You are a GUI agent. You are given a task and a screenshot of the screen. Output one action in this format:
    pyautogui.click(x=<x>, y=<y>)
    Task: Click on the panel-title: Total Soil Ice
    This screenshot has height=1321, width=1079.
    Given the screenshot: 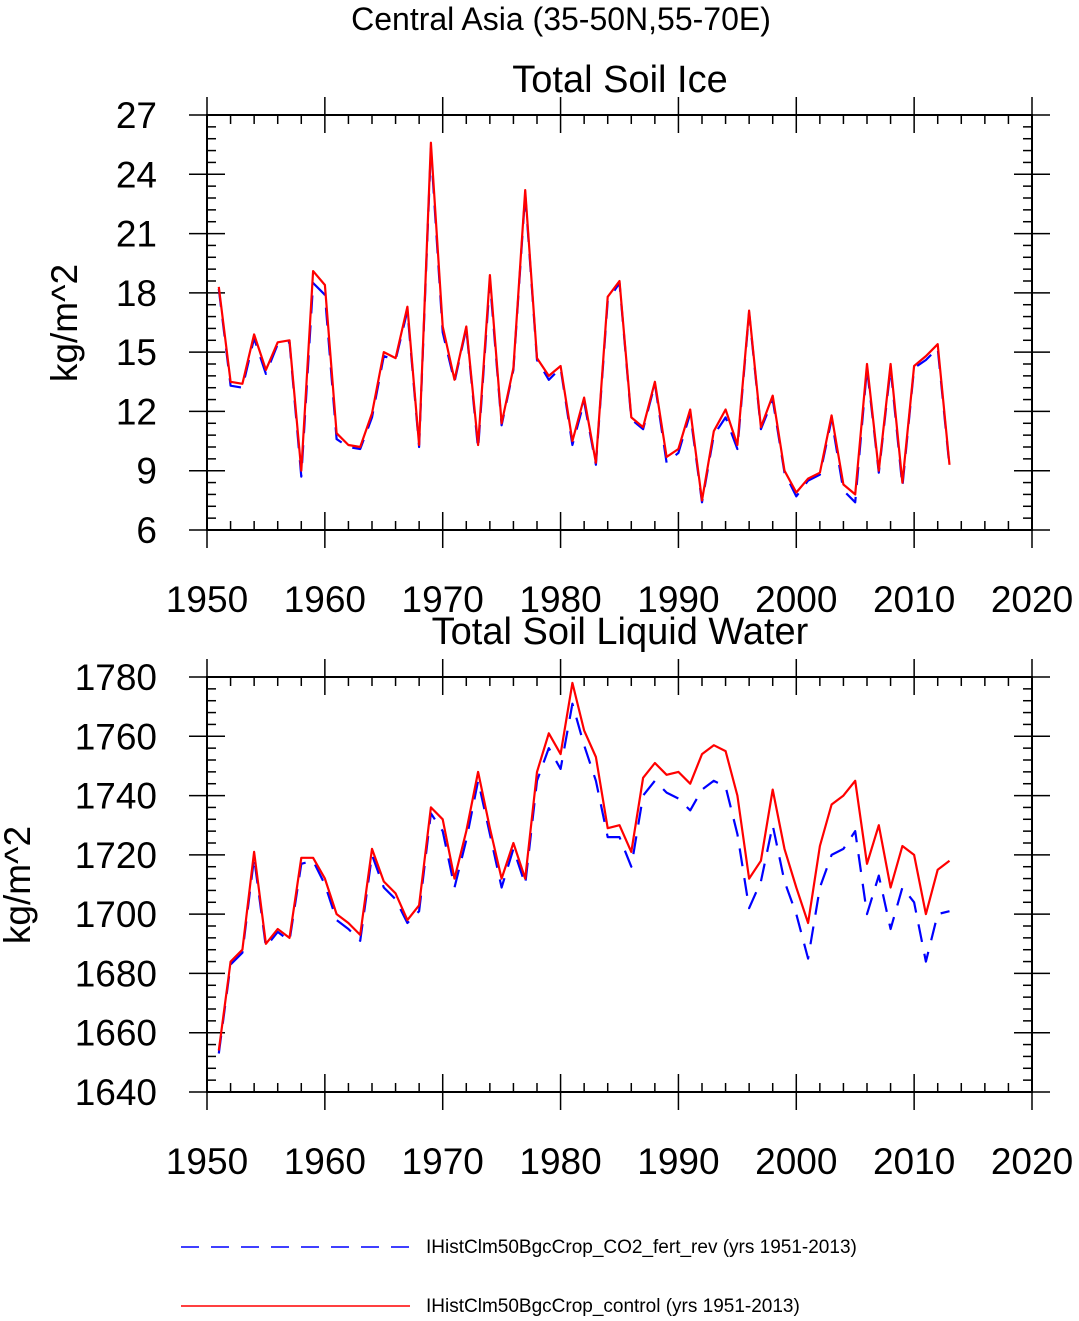 What is the action you would take?
    pyautogui.click(x=619, y=80)
    